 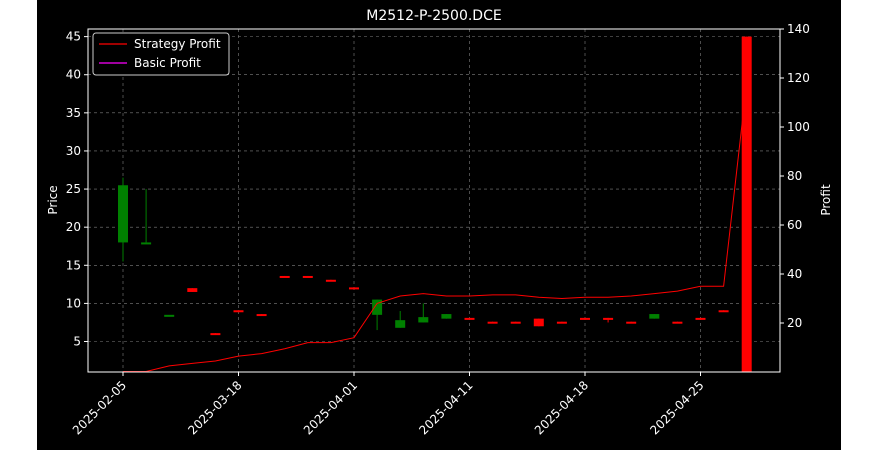 What do you see at coordinates (794, 225) in the screenshot?
I see `y-right-tick-label: 60` at bounding box center [794, 225].